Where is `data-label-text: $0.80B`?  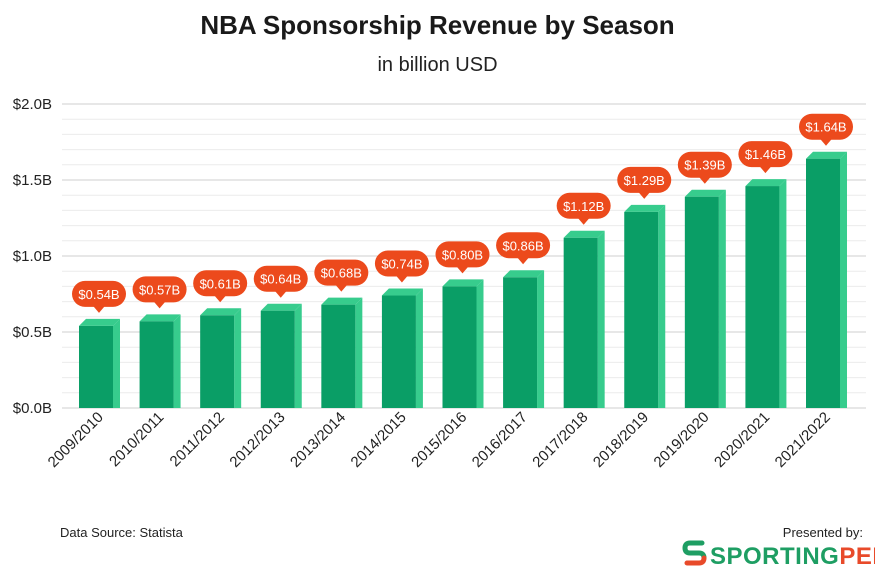
data-label-text: $0.80B is located at coordinates (462, 254).